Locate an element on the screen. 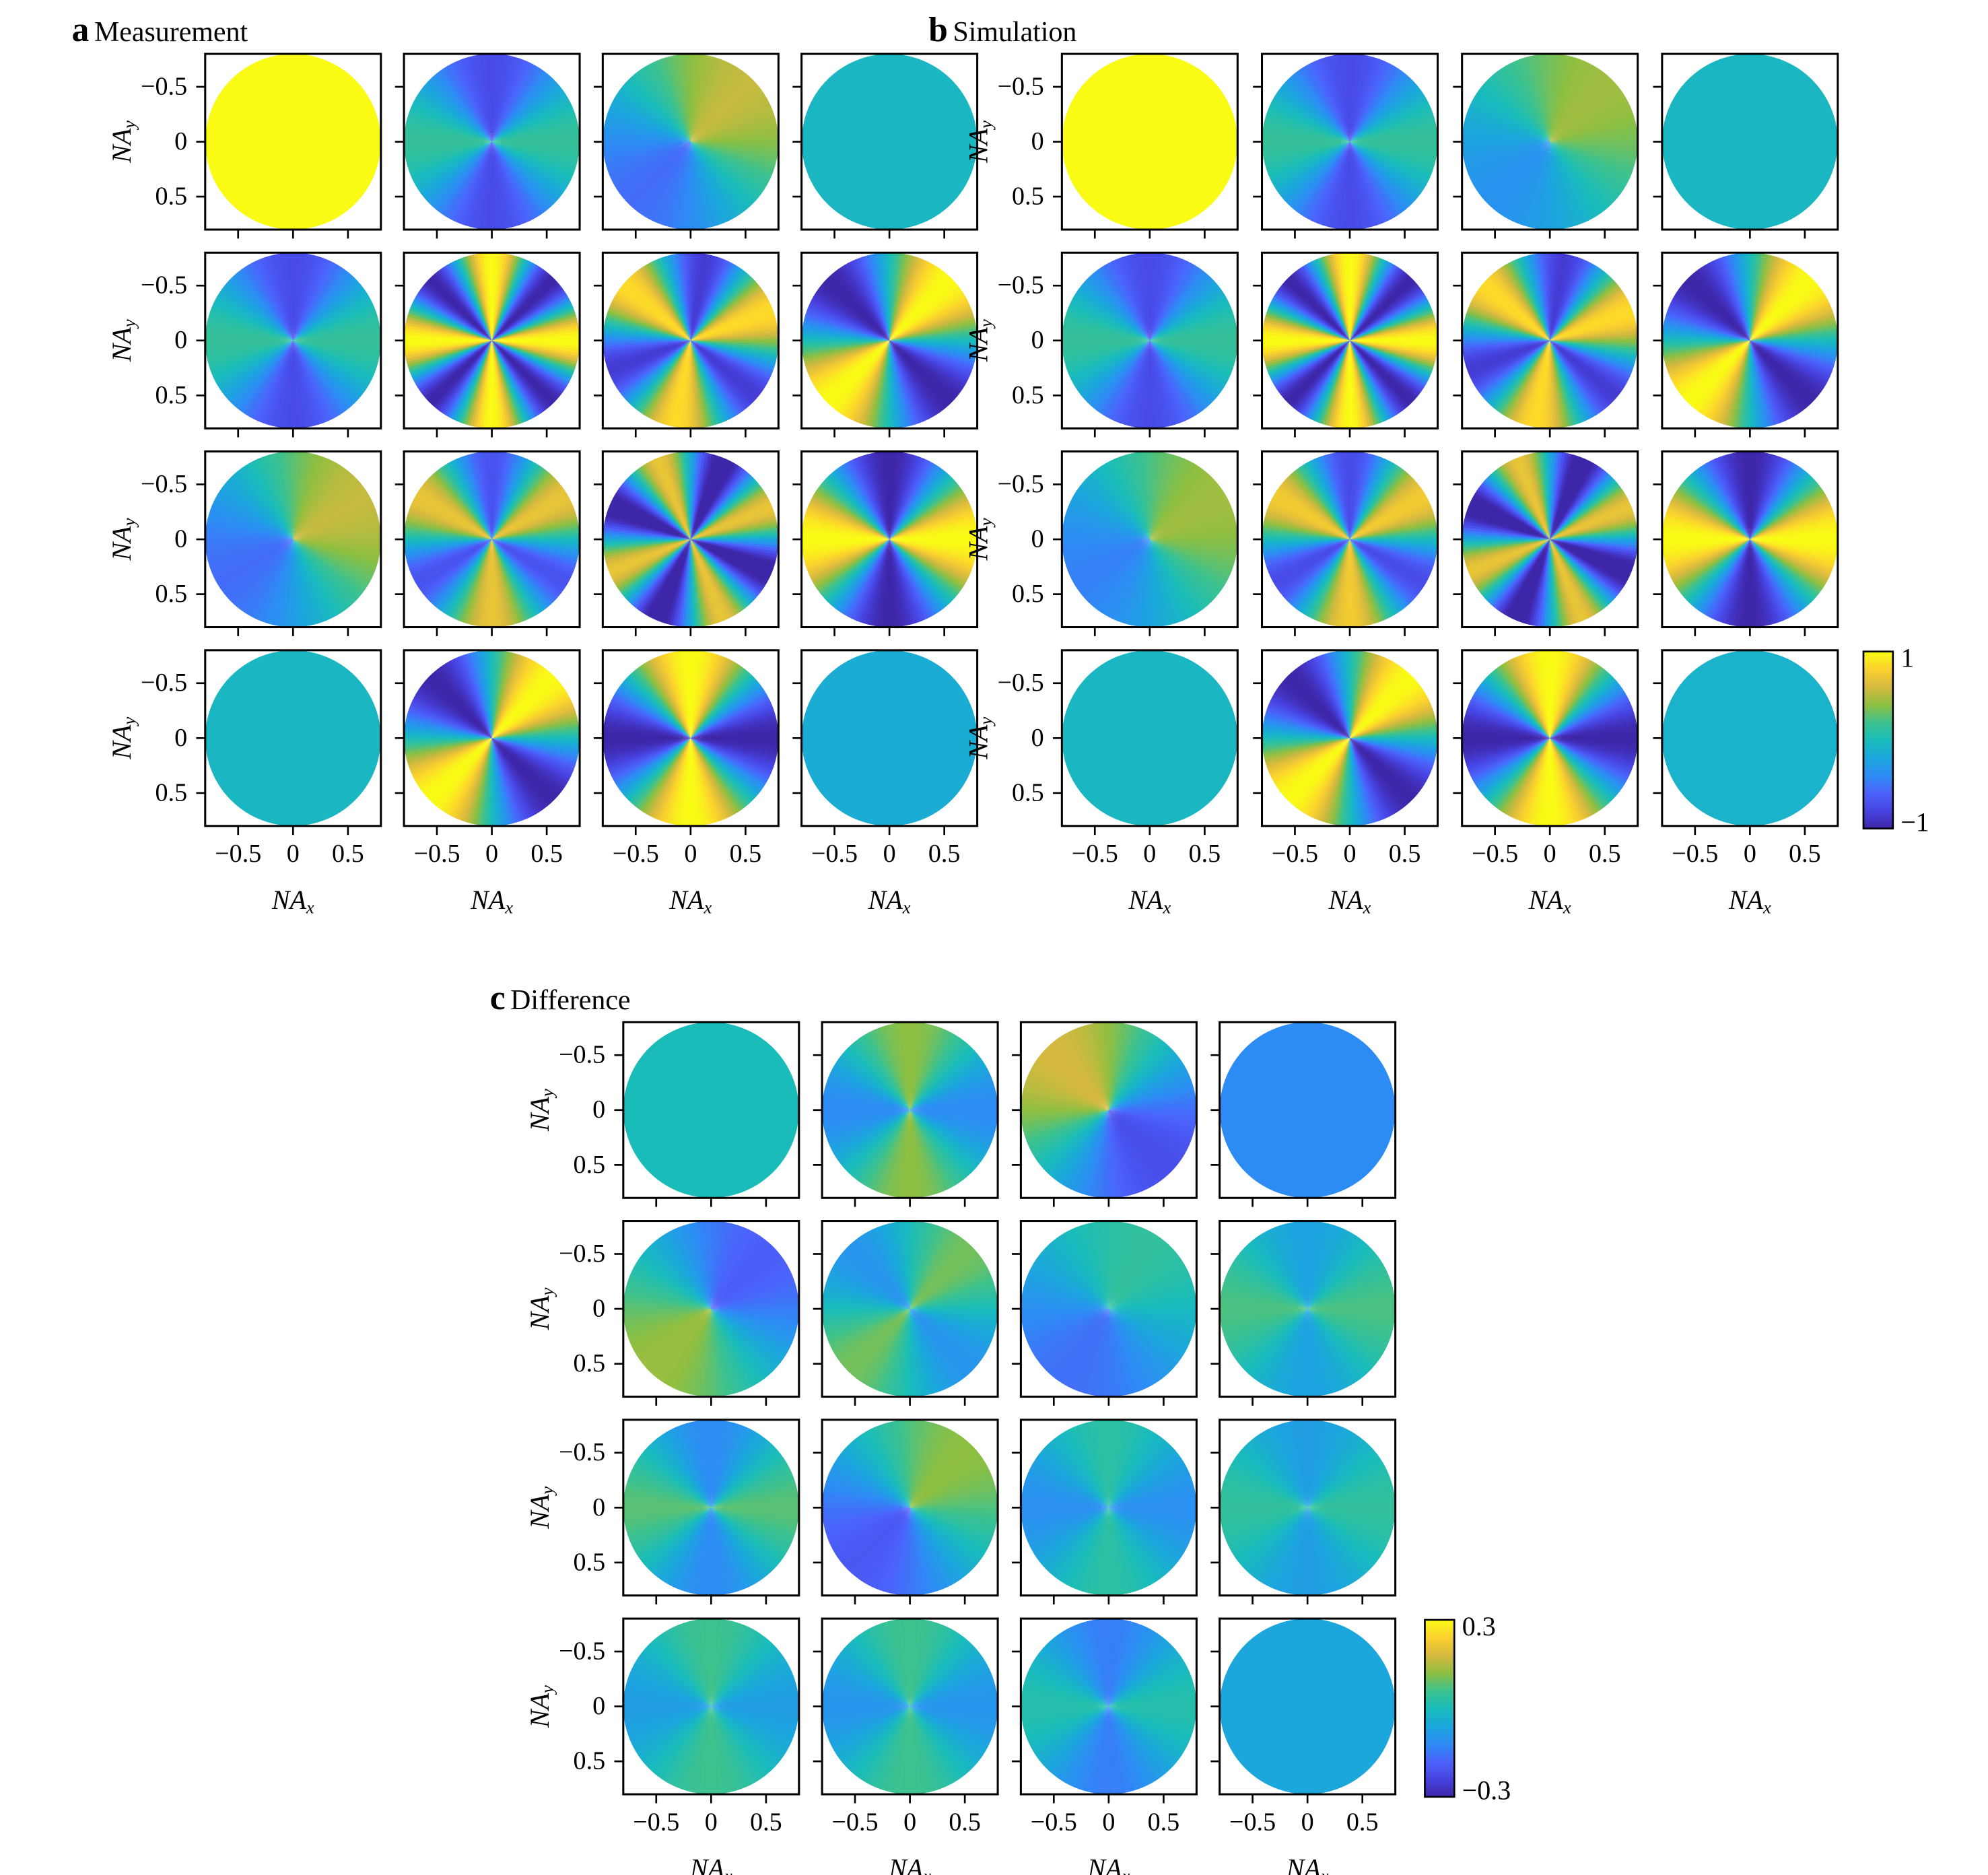 The width and height of the screenshot is (1988, 1875). subplot-b-r1-c3 is located at coordinates (1546, 146).